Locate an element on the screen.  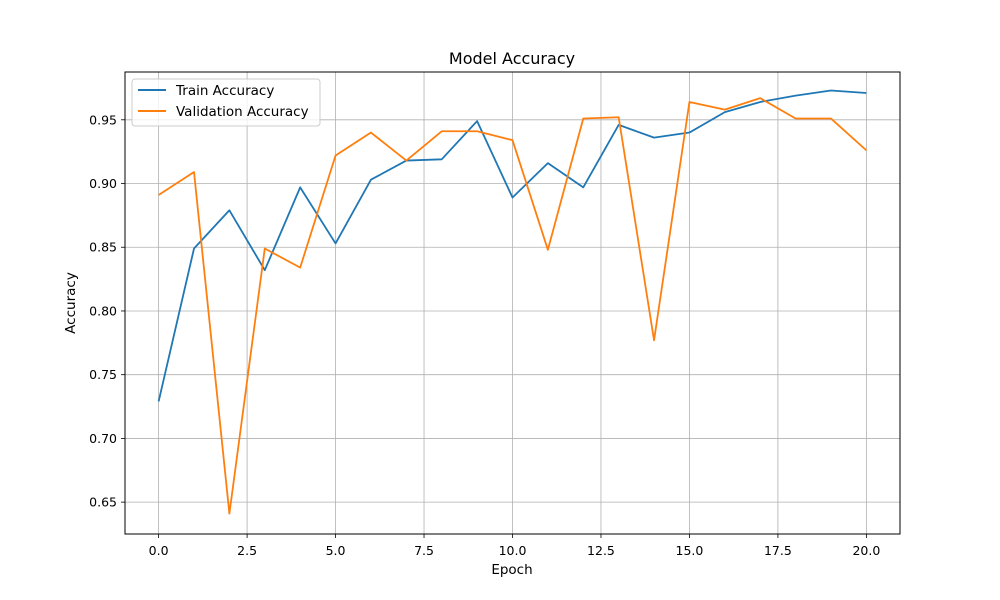
y-tick-label: 0.75 is located at coordinates (103, 374).